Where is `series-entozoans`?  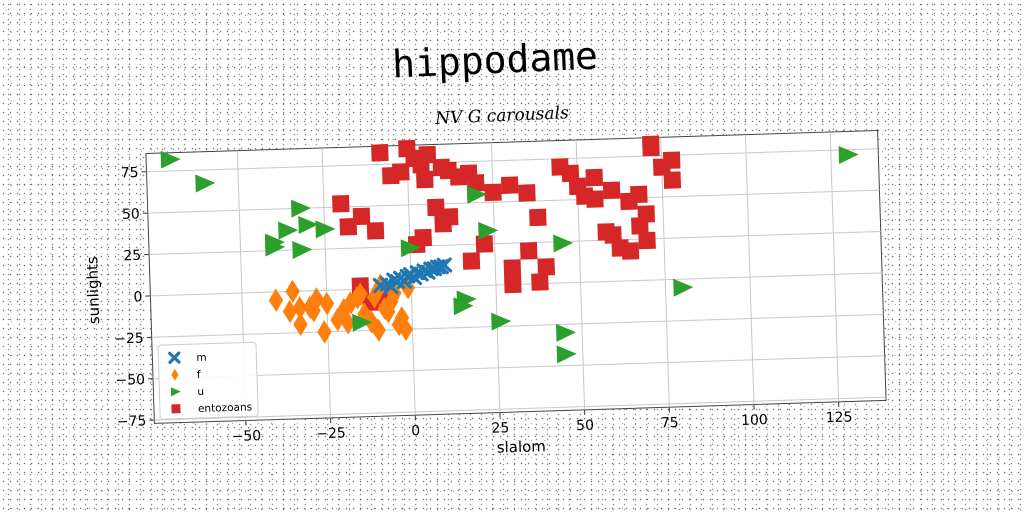 series-entozoans is located at coordinates (507, 223).